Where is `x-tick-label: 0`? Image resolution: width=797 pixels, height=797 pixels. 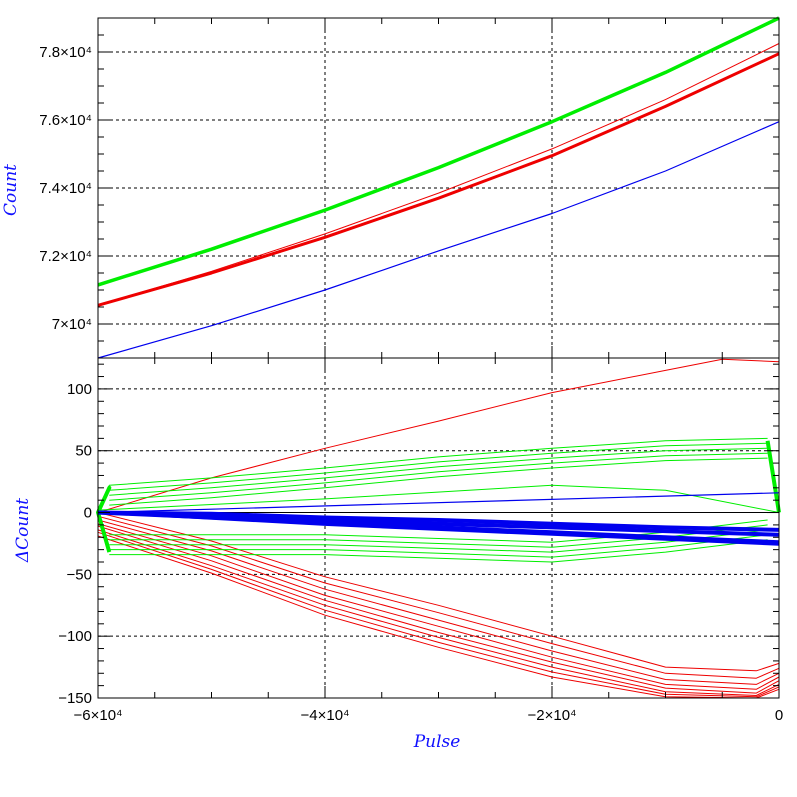
x-tick-label: 0 is located at coordinates (779, 715).